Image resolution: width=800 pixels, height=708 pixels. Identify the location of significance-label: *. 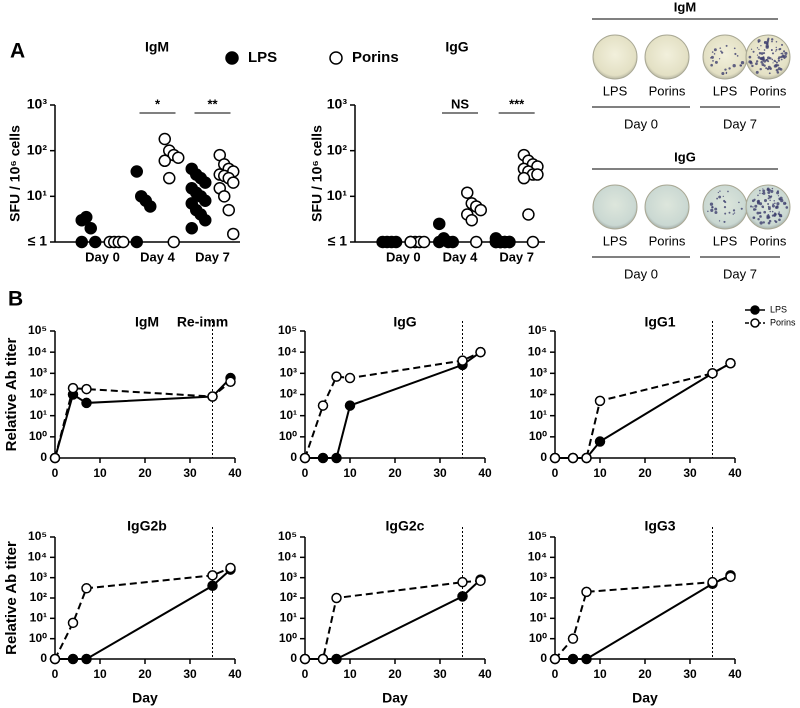
(158, 103).